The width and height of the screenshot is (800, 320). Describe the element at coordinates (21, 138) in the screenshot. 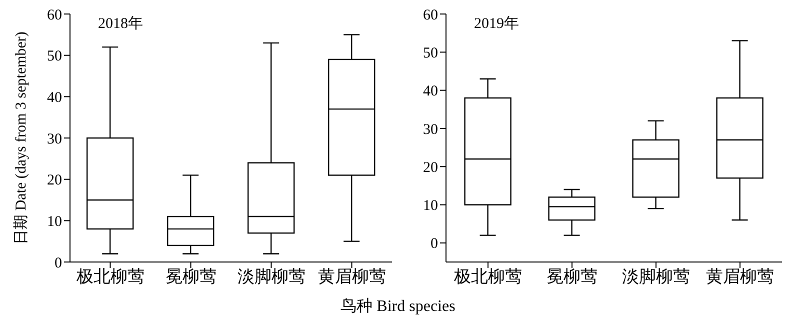

I see `y-axis-title: 日期 Date (days from 3 september)` at that location.